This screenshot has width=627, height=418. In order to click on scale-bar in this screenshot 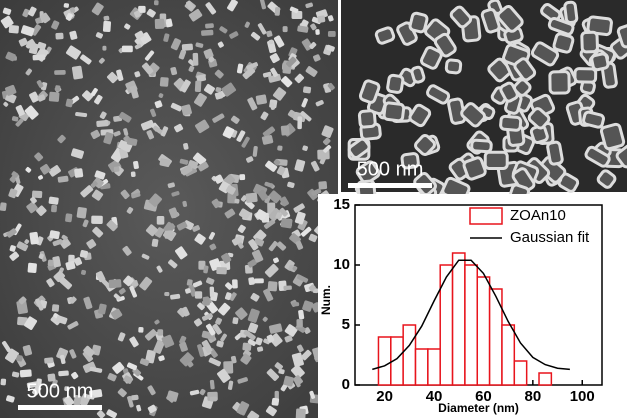, I will do `click(390, 185)`.